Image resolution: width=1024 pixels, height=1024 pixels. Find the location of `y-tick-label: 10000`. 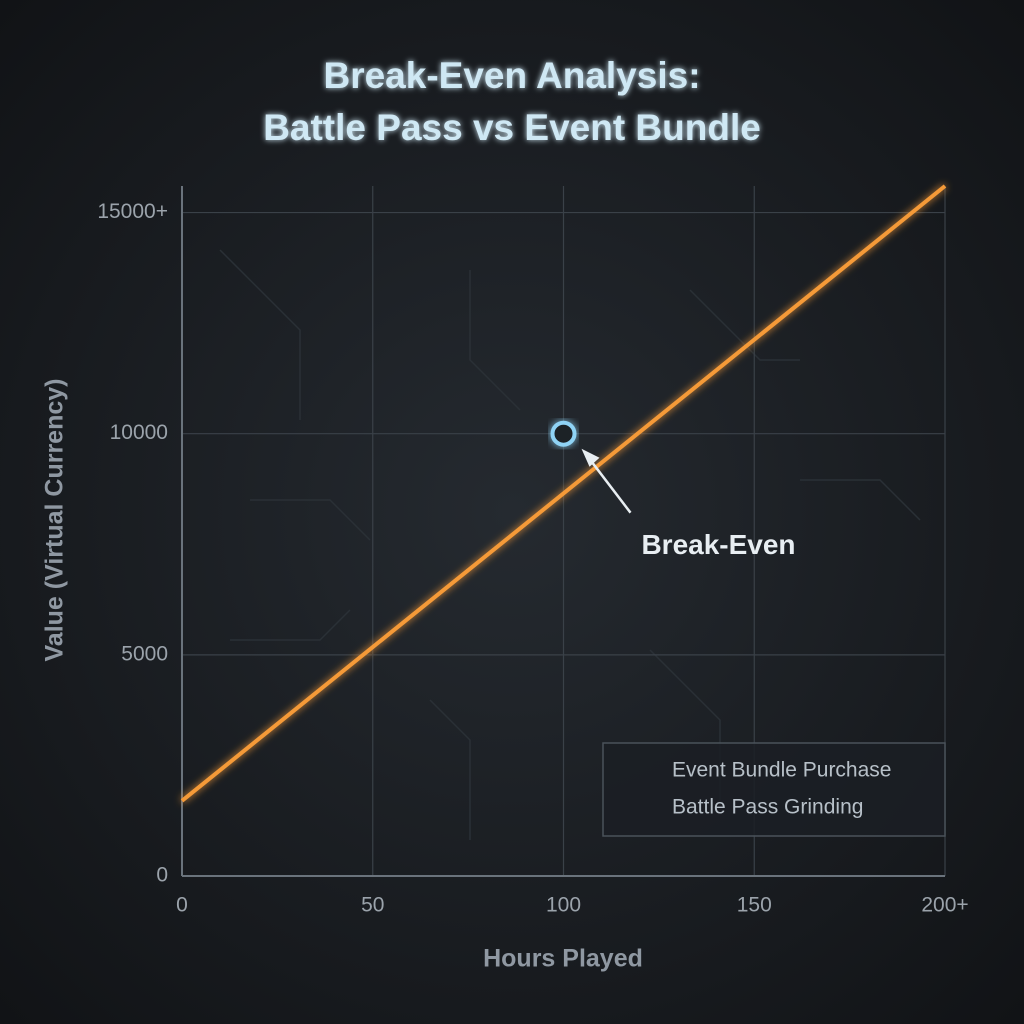

y-tick-label: 10000 is located at coordinates (139, 432).